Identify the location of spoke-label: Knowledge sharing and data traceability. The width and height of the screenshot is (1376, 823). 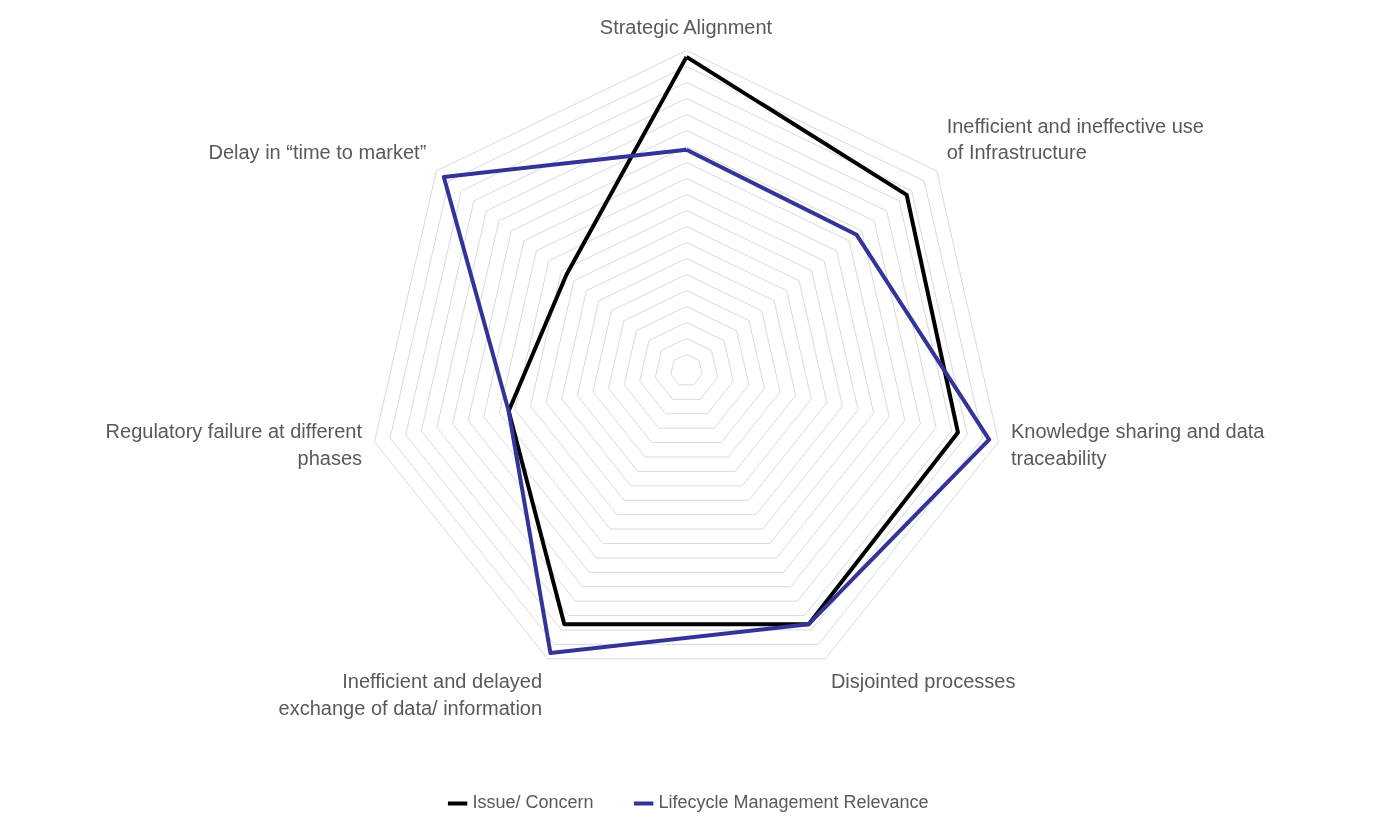
(1138, 444).